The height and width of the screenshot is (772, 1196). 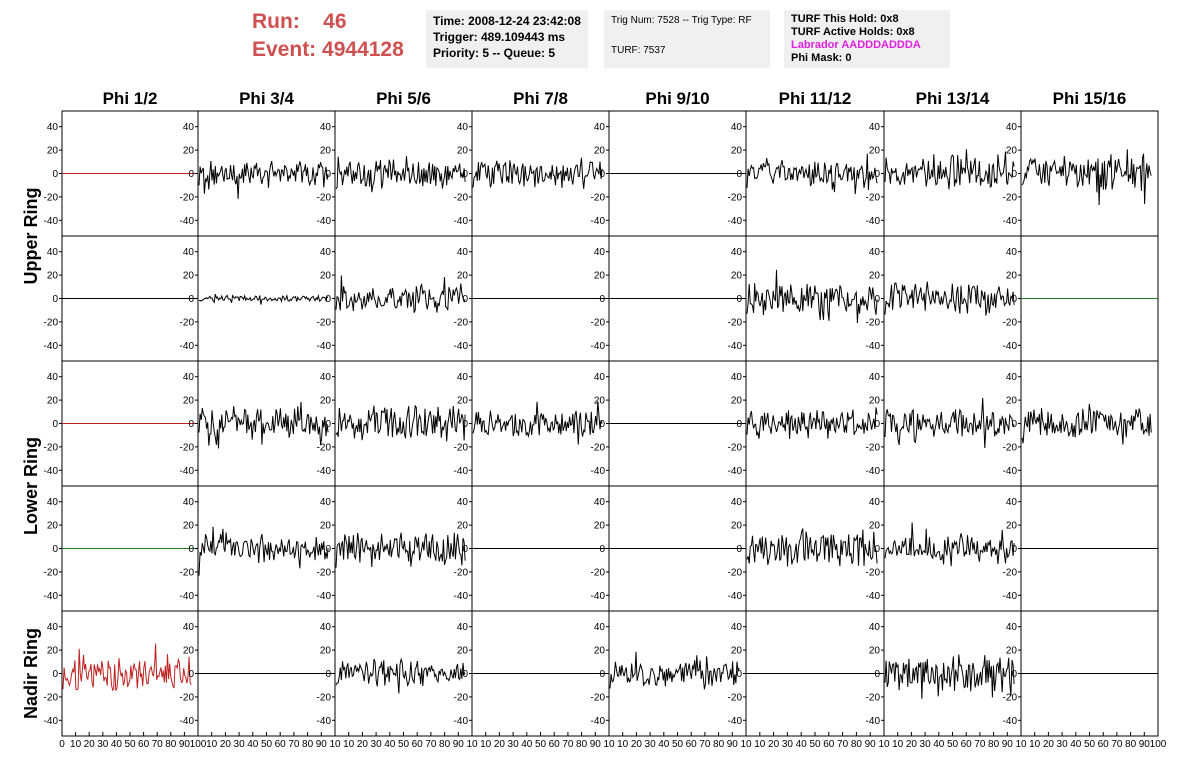 What do you see at coordinates (677, 98) in the screenshot?
I see `column-title-5: Phi 9/10` at bounding box center [677, 98].